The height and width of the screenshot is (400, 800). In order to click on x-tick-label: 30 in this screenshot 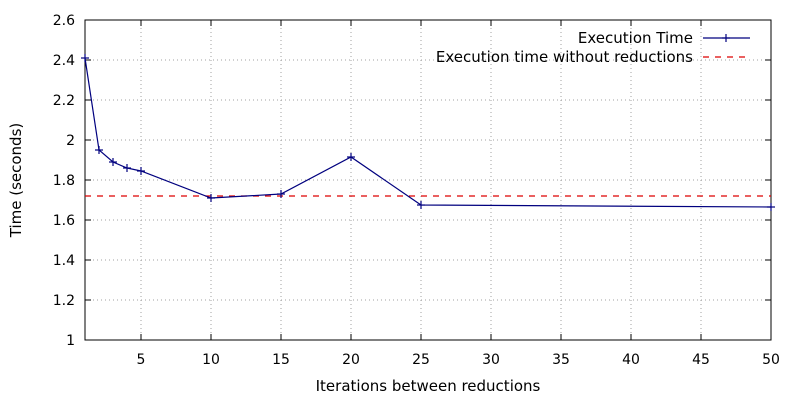, I will do `click(491, 360)`.